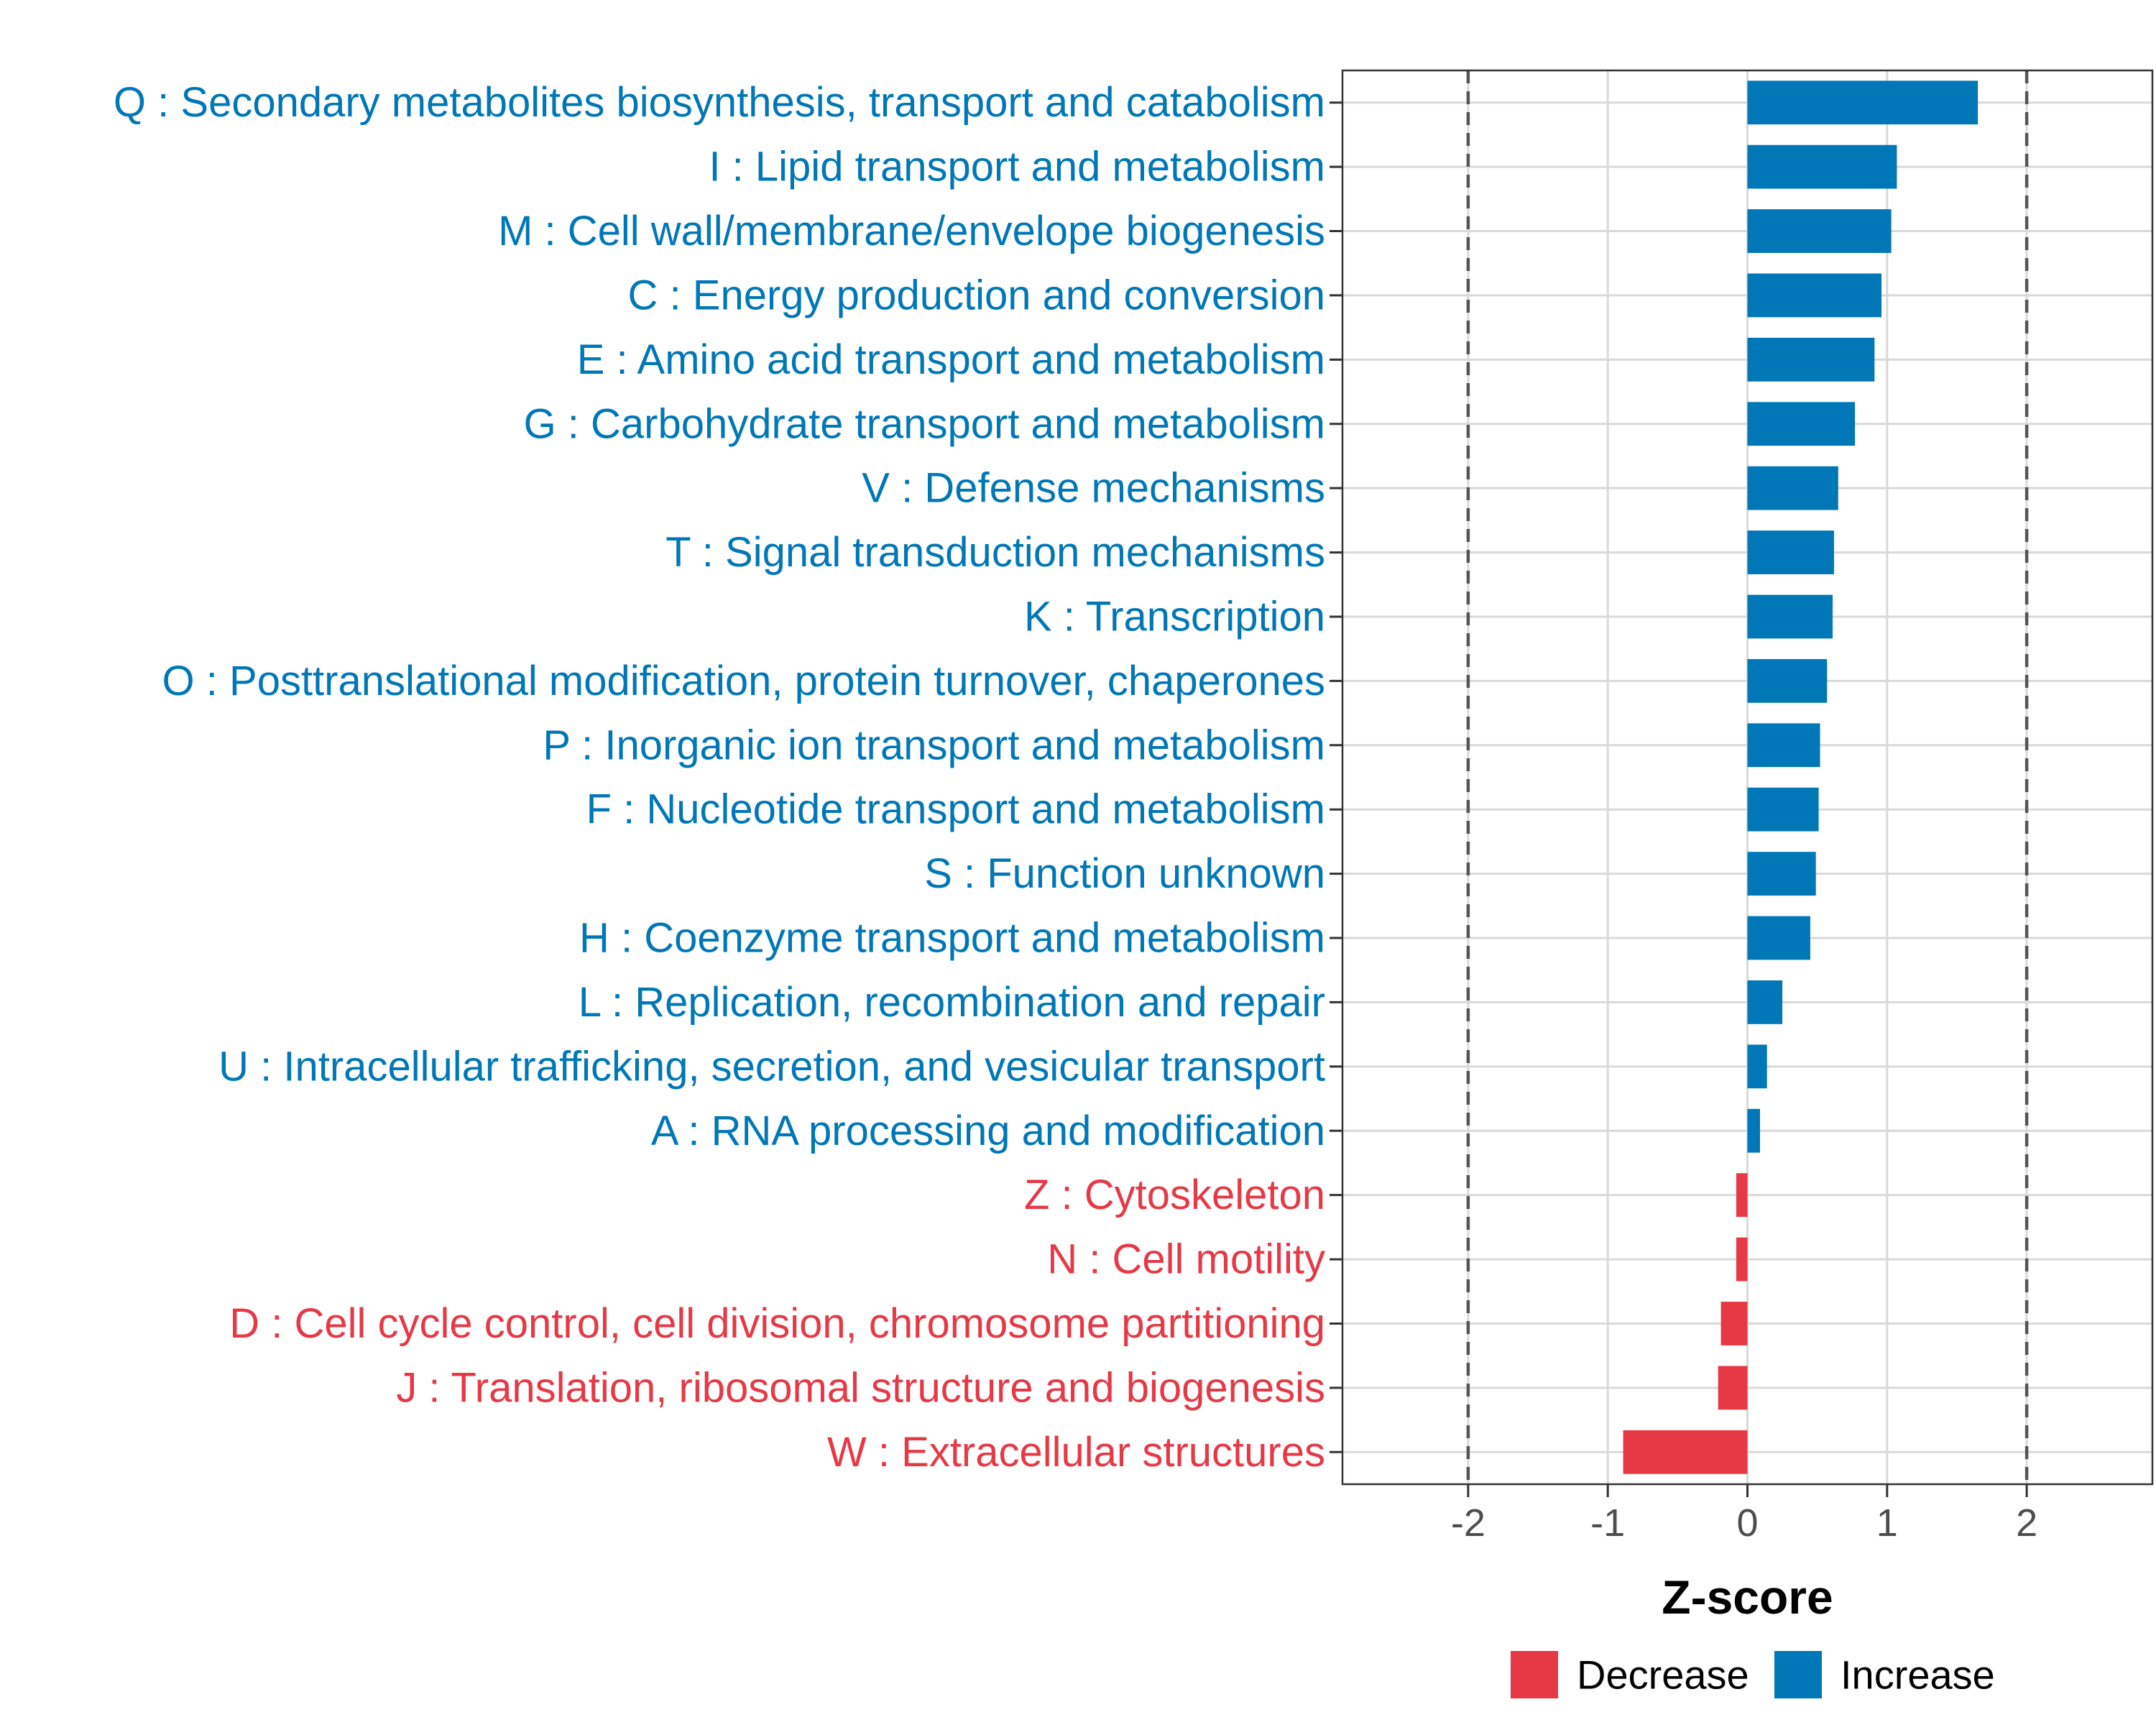 This screenshot has width=2156, height=1725. I want to click on x-tick-label: -1, so click(1607, 1523).